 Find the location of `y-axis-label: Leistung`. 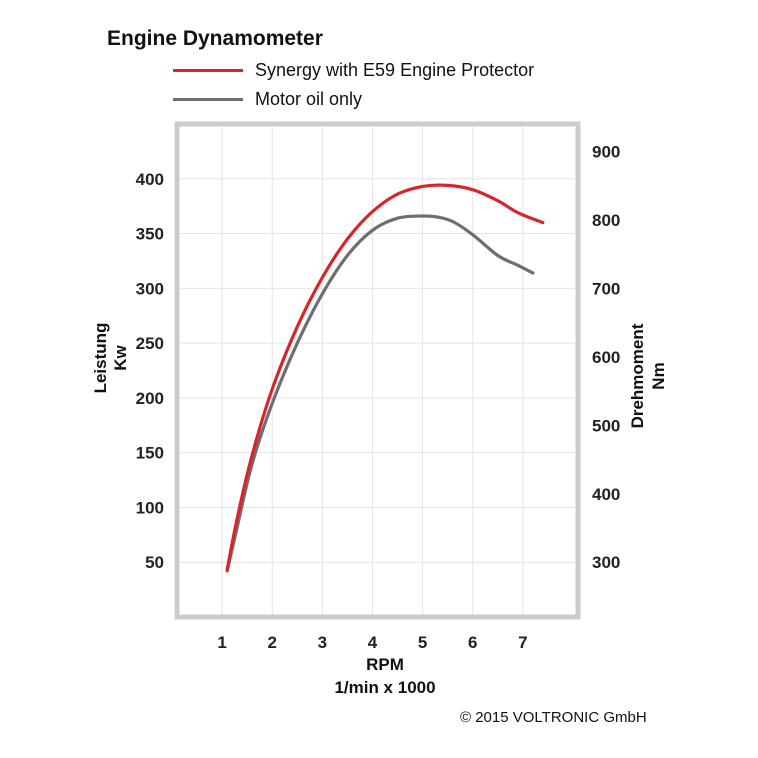

y-axis-label: Leistung is located at coordinates (100, 358).